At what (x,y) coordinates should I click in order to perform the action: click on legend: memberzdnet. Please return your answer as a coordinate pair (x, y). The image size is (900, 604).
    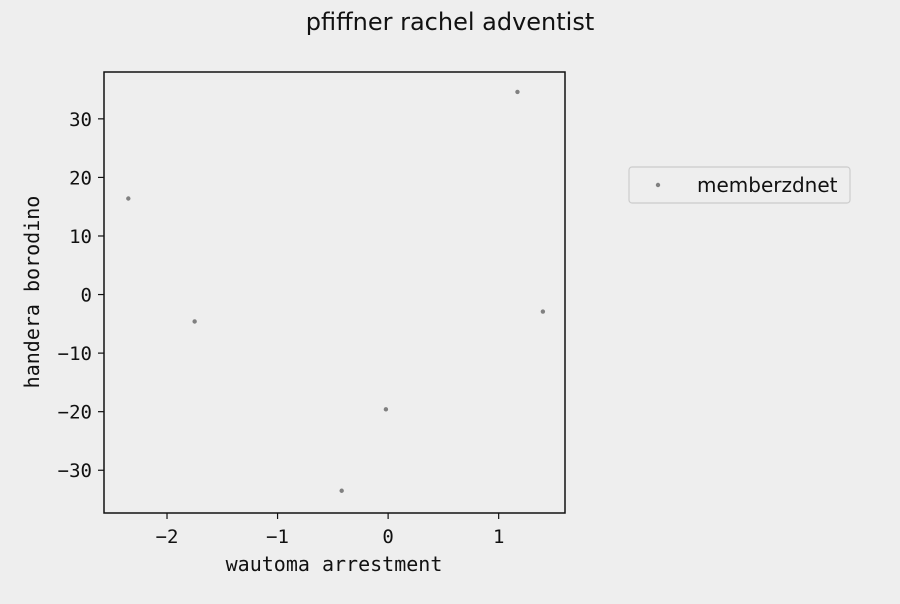
    Looking at the image, I should click on (739, 185).